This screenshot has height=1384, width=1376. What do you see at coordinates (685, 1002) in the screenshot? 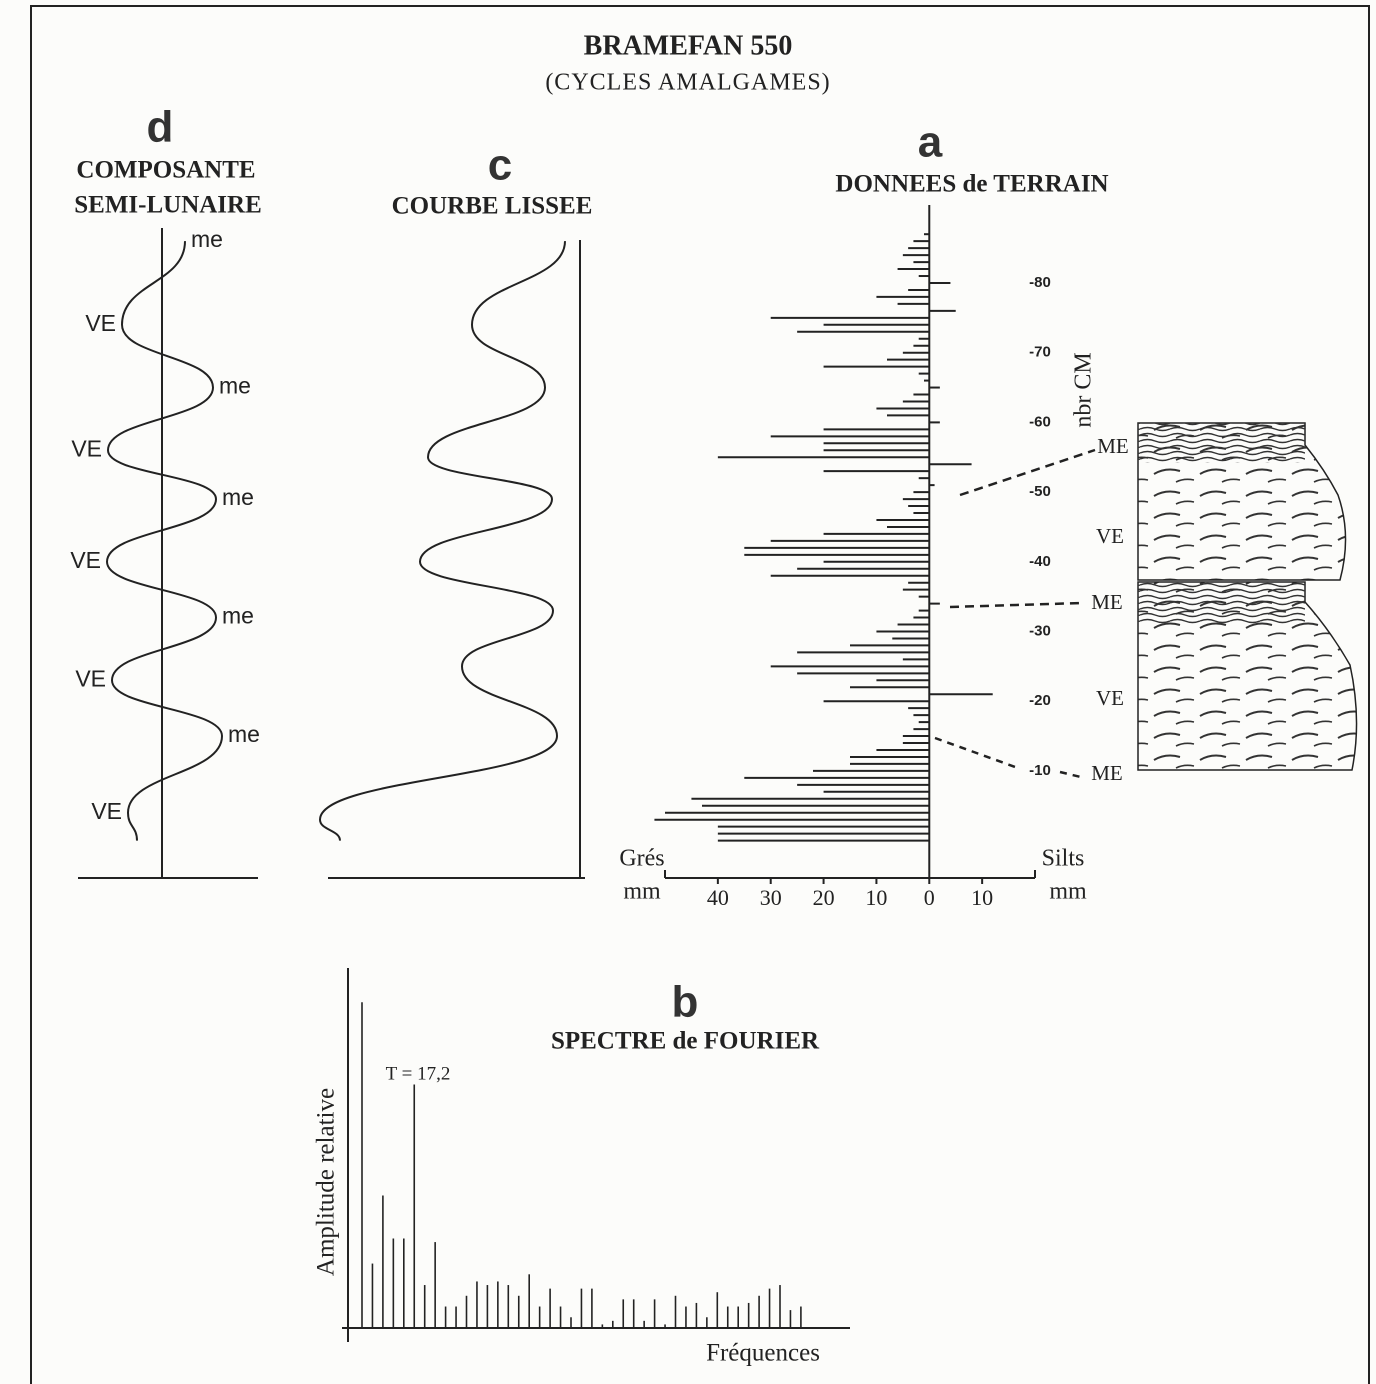
I see `panel-letter: b` at bounding box center [685, 1002].